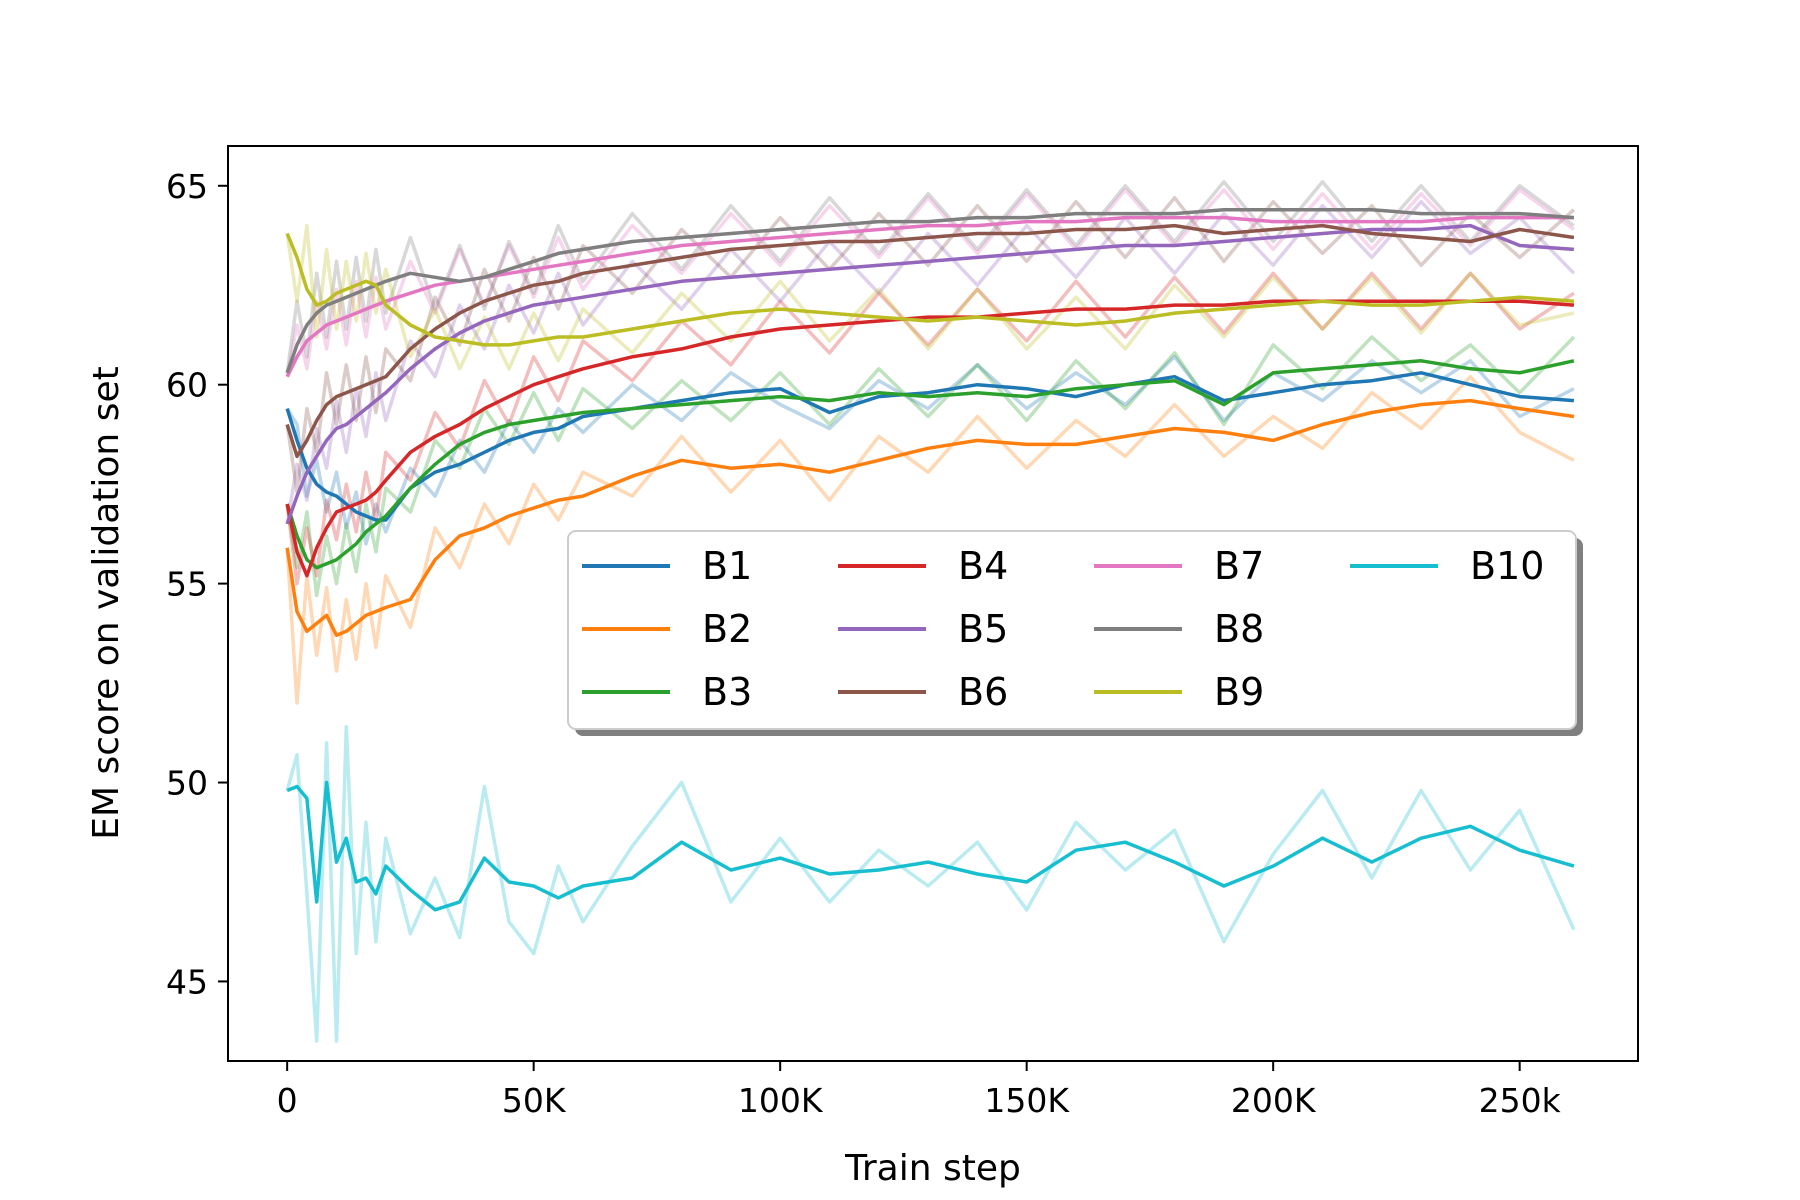  Describe the element at coordinates (727, 629) in the screenshot. I see `legend-label-b2: B2` at that location.